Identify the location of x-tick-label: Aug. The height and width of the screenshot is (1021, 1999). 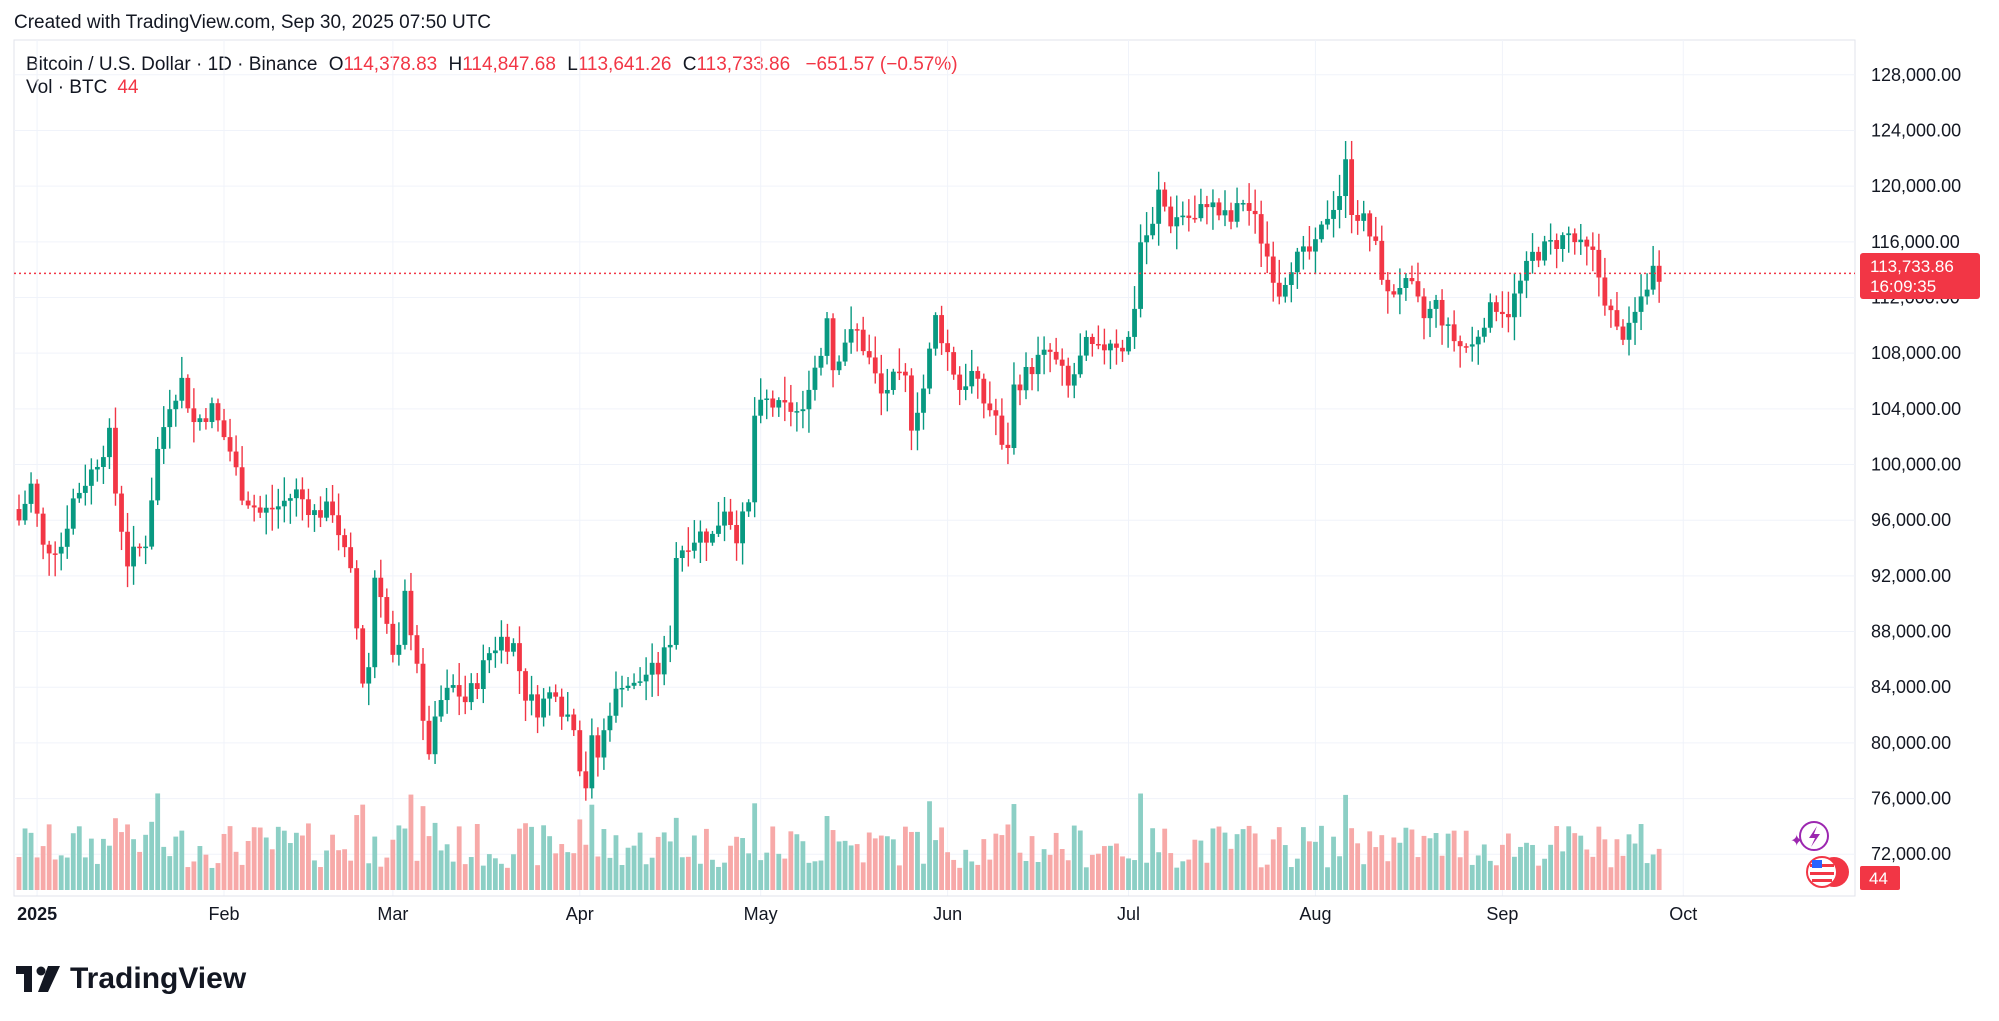
(1315, 914).